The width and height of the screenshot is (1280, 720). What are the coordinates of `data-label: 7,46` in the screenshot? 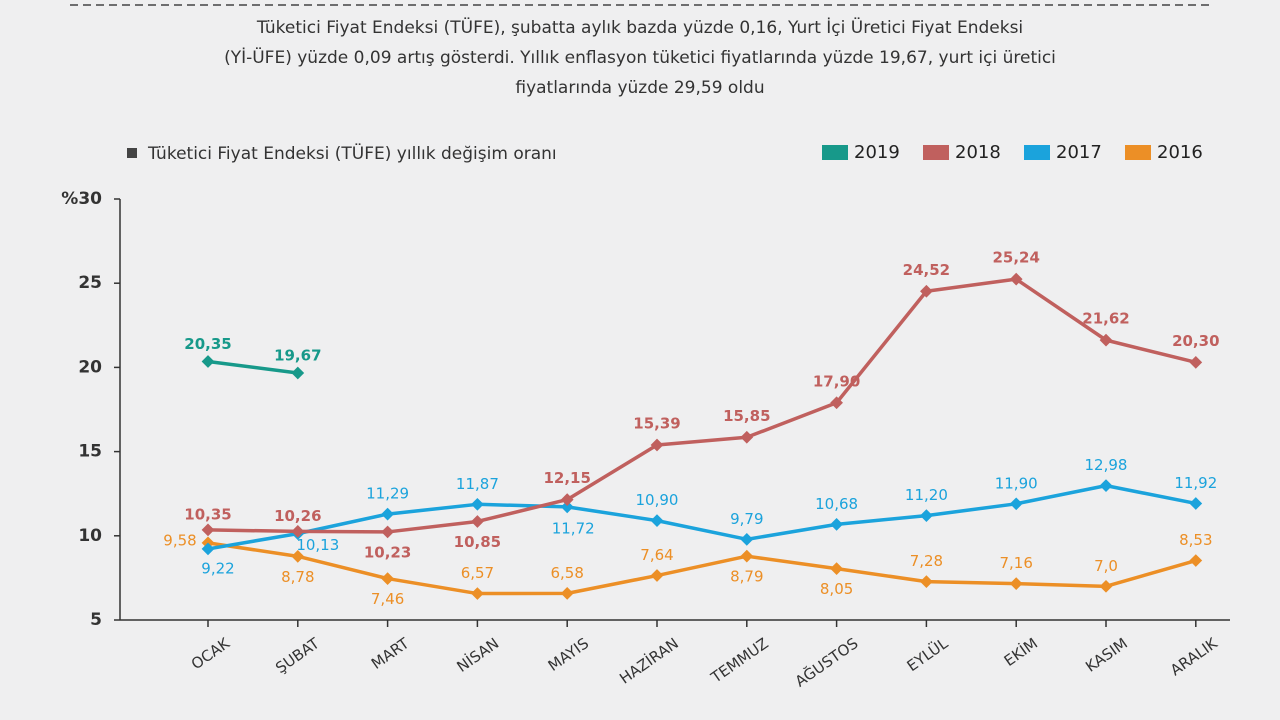 It's located at (387, 599).